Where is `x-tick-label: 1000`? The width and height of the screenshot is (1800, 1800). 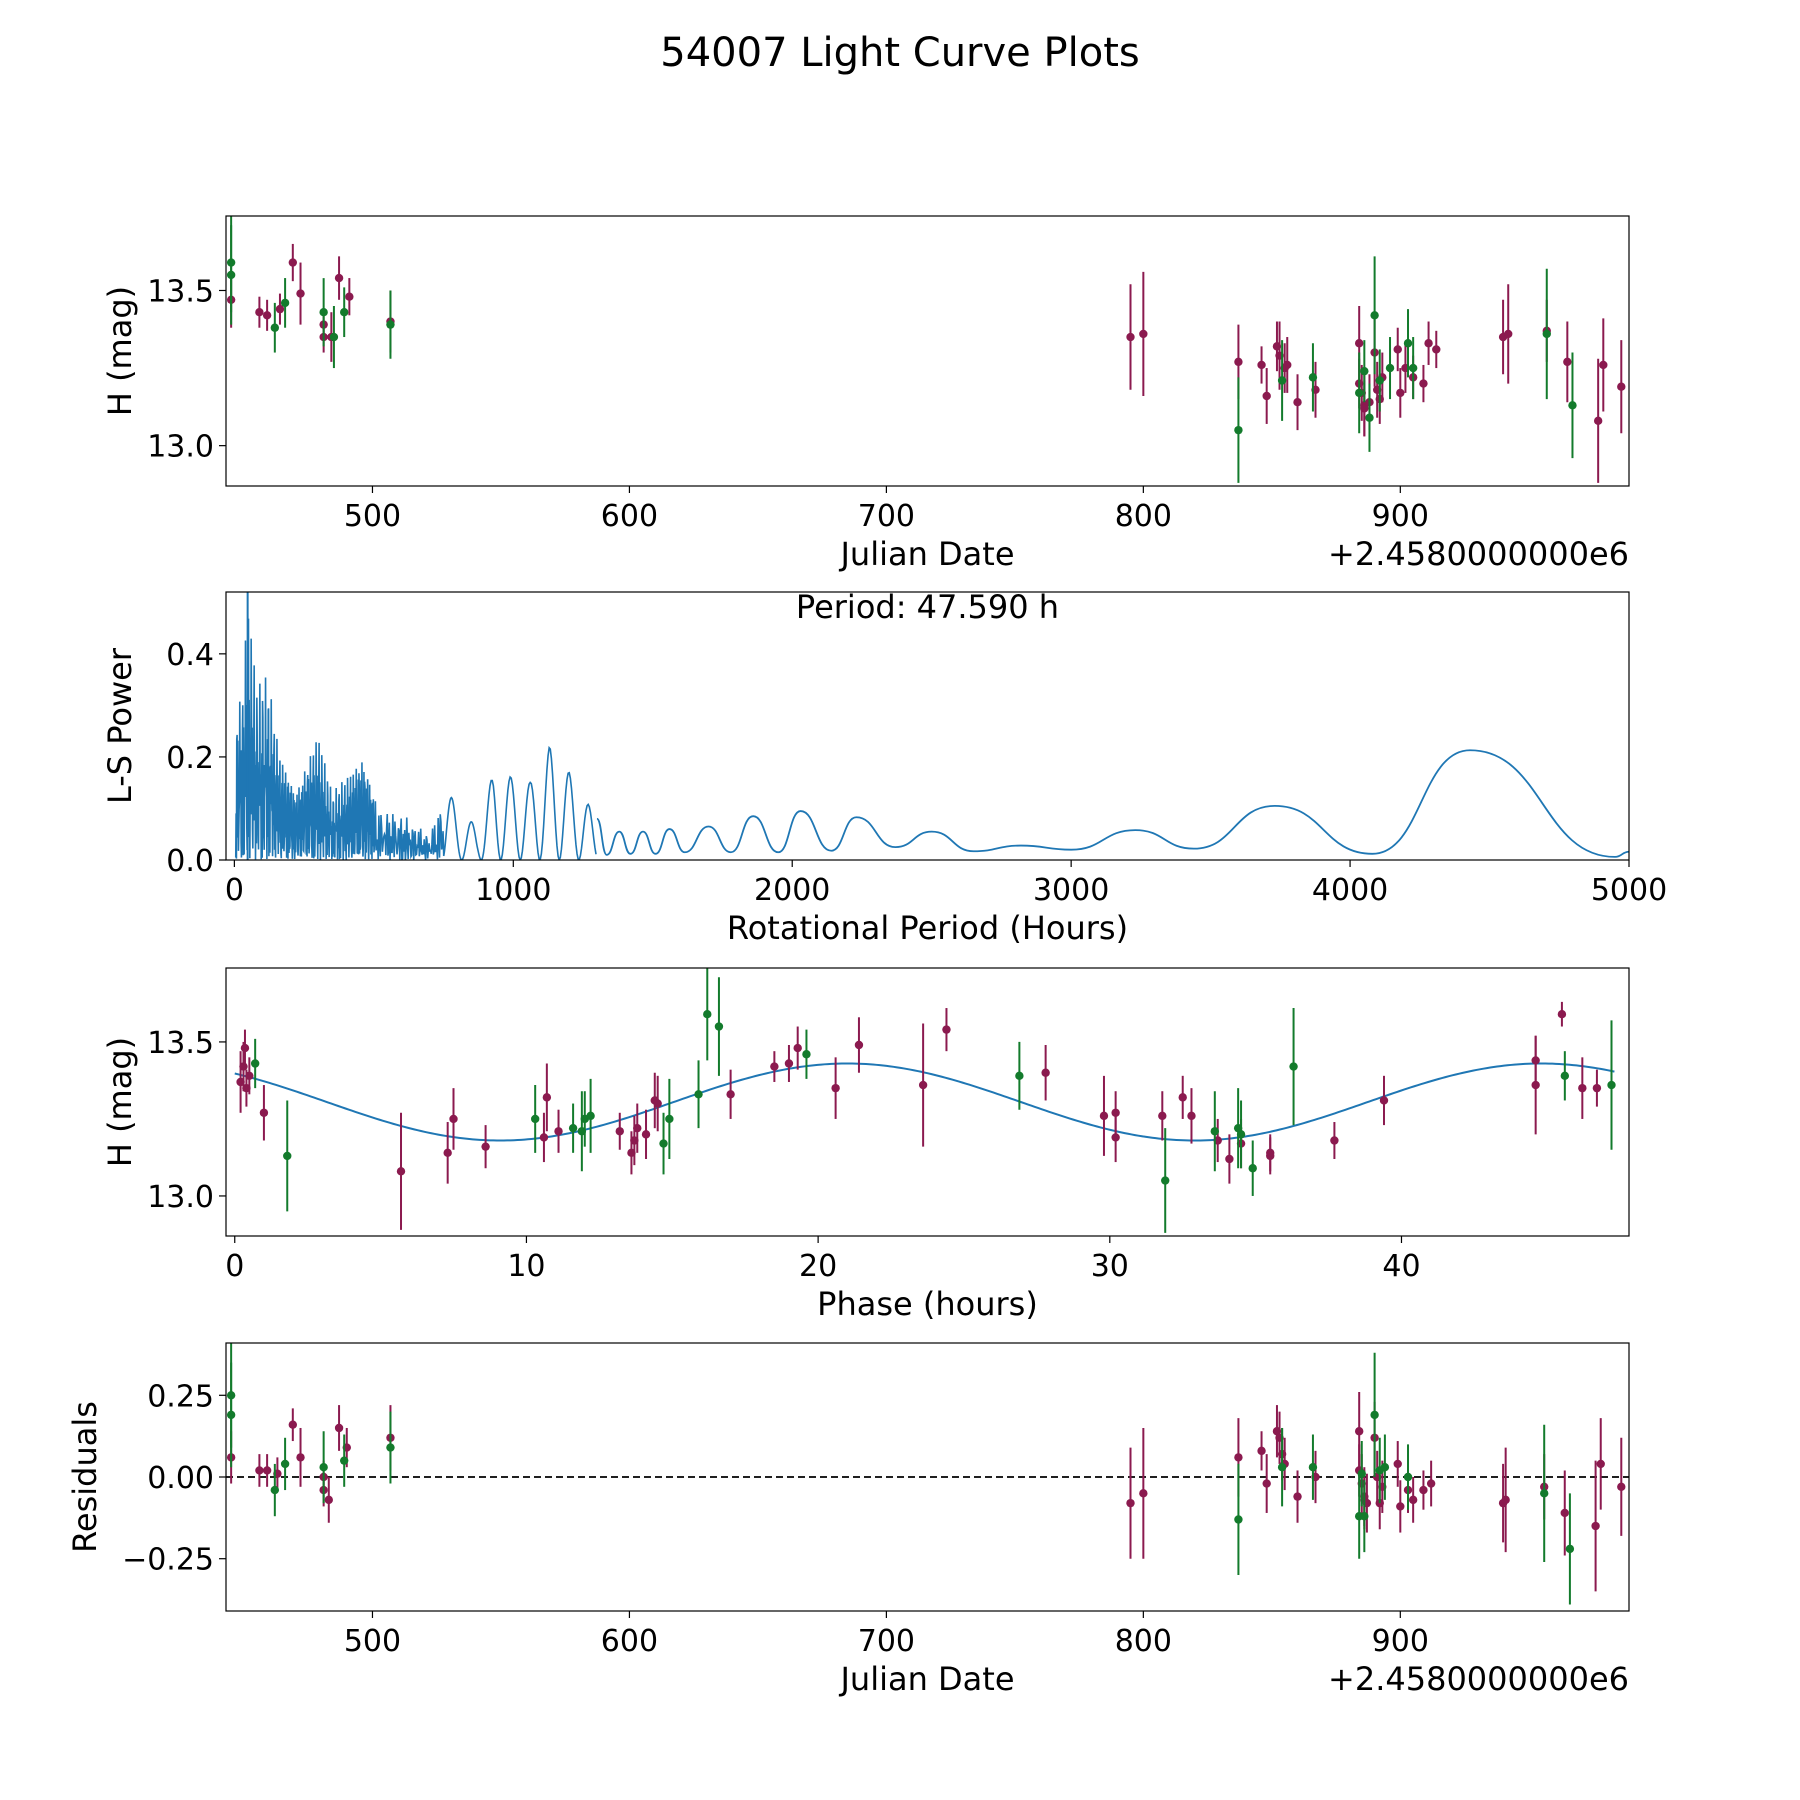
x-tick-label: 1000 is located at coordinates (513, 890).